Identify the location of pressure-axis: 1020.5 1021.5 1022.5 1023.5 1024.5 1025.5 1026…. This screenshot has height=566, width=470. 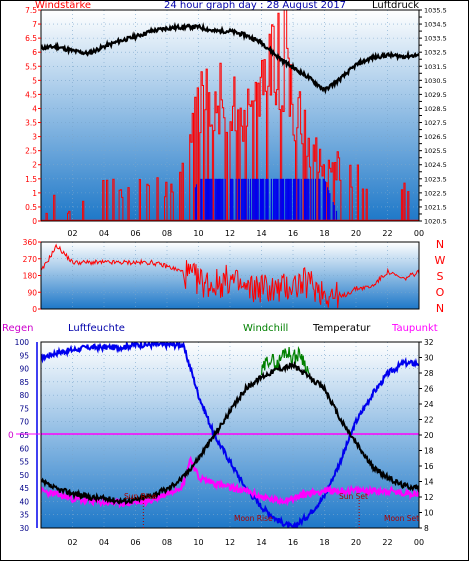
(433, 116).